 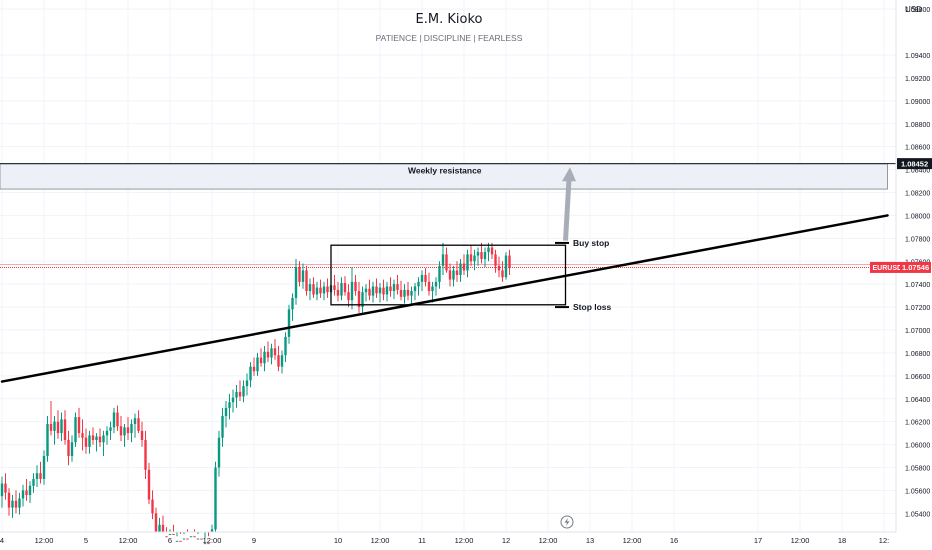 What do you see at coordinates (2, 540) in the screenshot?
I see `time-tick-label: 4` at bounding box center [2, 540].